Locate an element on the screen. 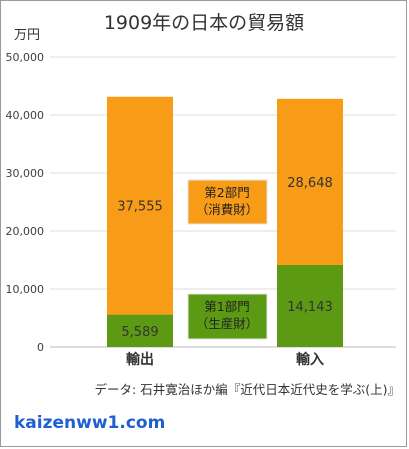  y-tick-label: 30,000 is located at coordinates (25, 173).